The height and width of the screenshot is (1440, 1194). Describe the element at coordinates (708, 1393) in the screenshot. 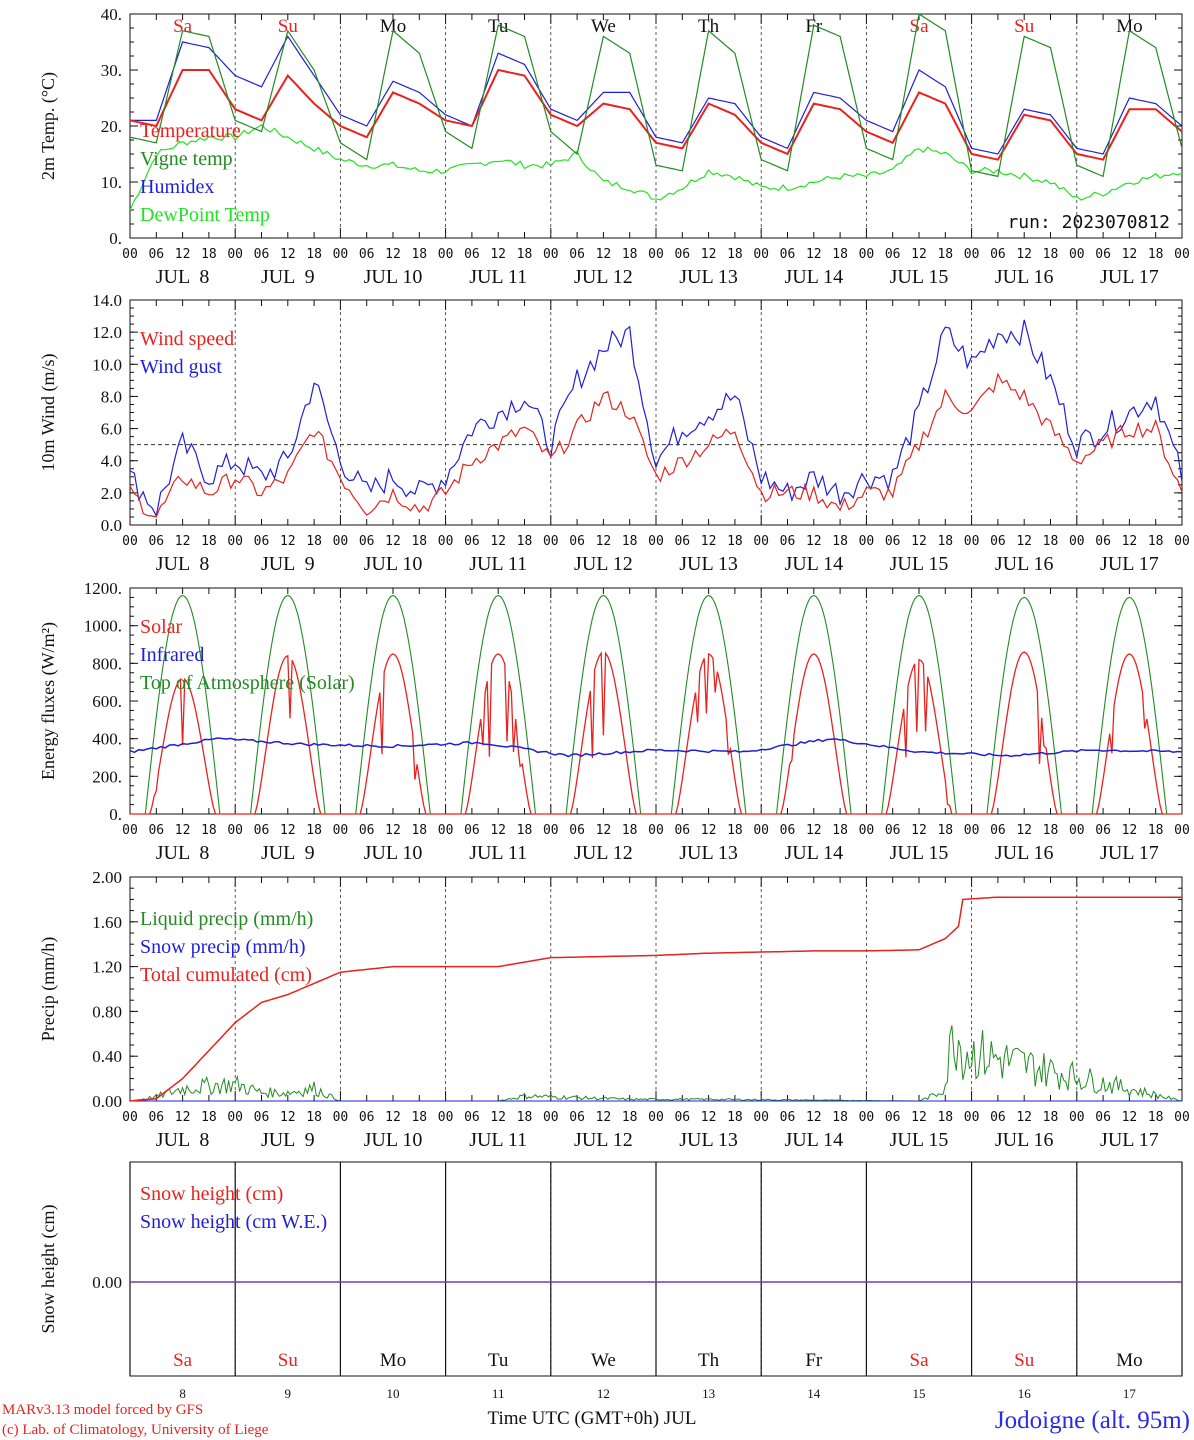

I see `day-number: 13` at that location.